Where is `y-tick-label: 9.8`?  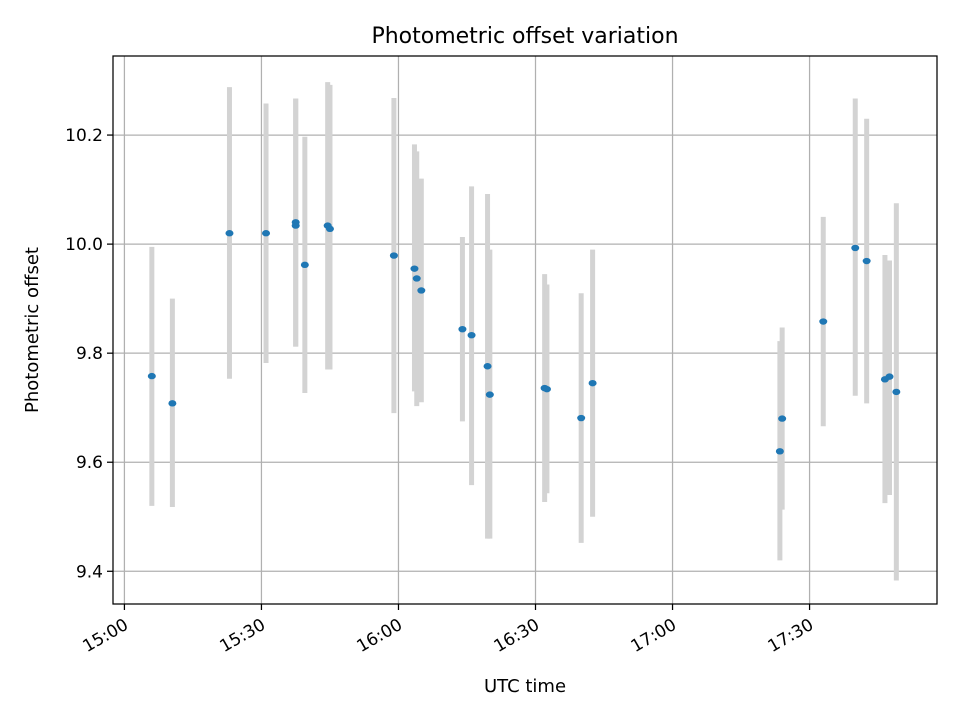 y-tick-label: 9.8 is located at coordinates (89, 354).